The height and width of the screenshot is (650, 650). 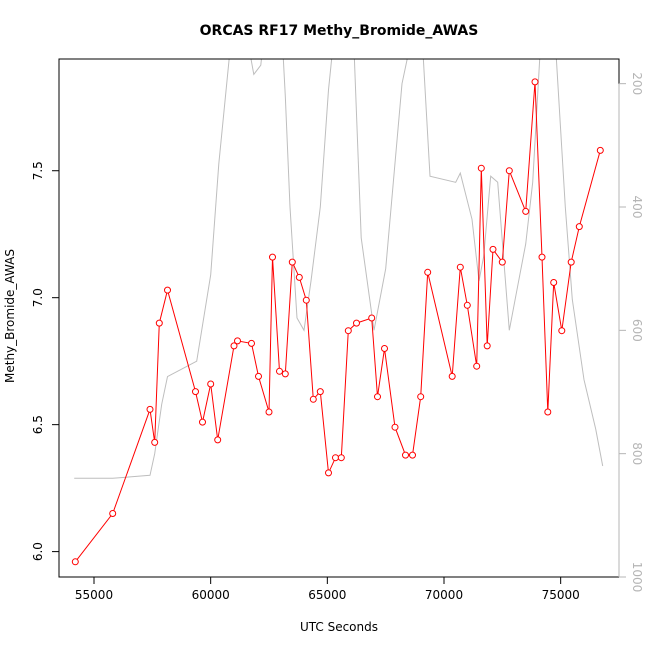 I want to click on y2-tick-label: 800, so click(x=637, y=453).